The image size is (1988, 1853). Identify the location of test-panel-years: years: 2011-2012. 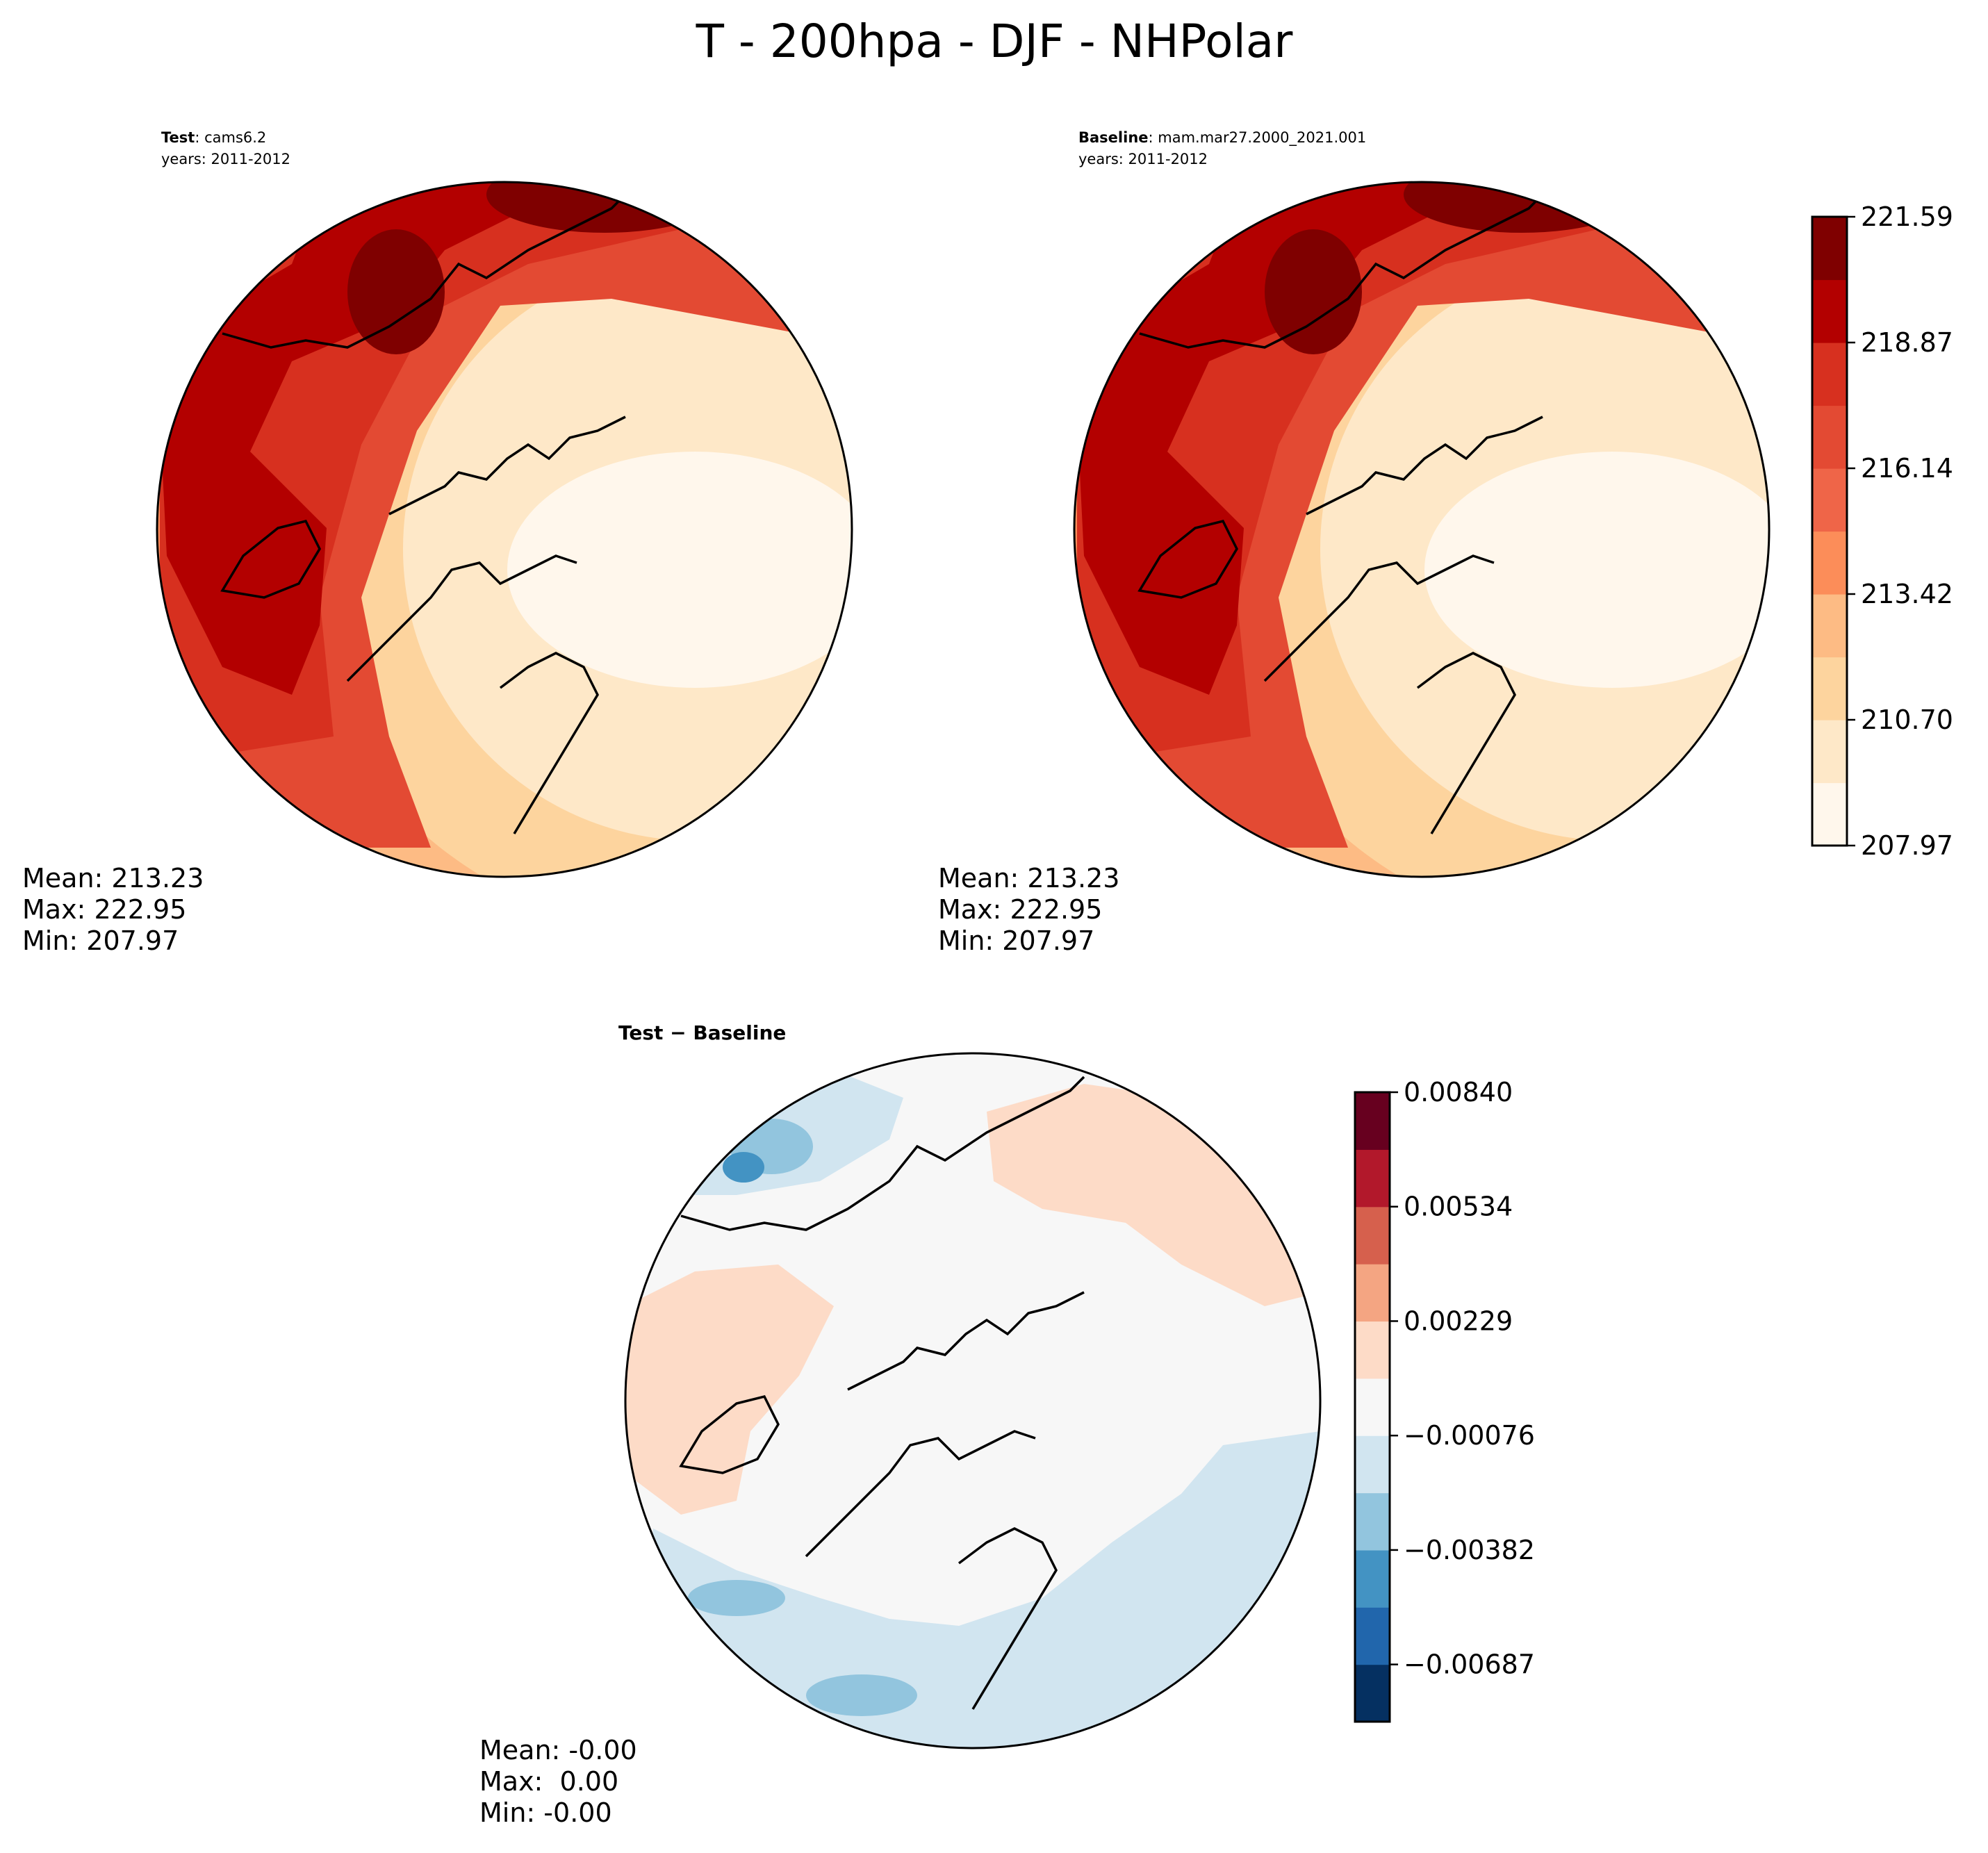
(225, 159).